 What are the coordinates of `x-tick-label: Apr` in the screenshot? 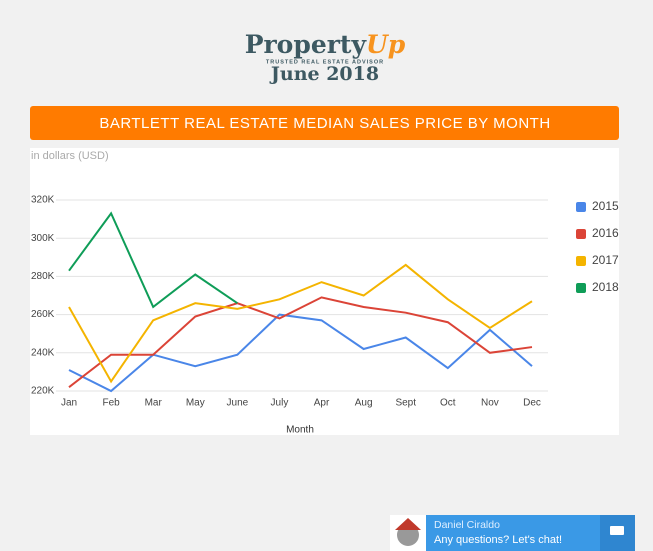 It's located at (322, 403).